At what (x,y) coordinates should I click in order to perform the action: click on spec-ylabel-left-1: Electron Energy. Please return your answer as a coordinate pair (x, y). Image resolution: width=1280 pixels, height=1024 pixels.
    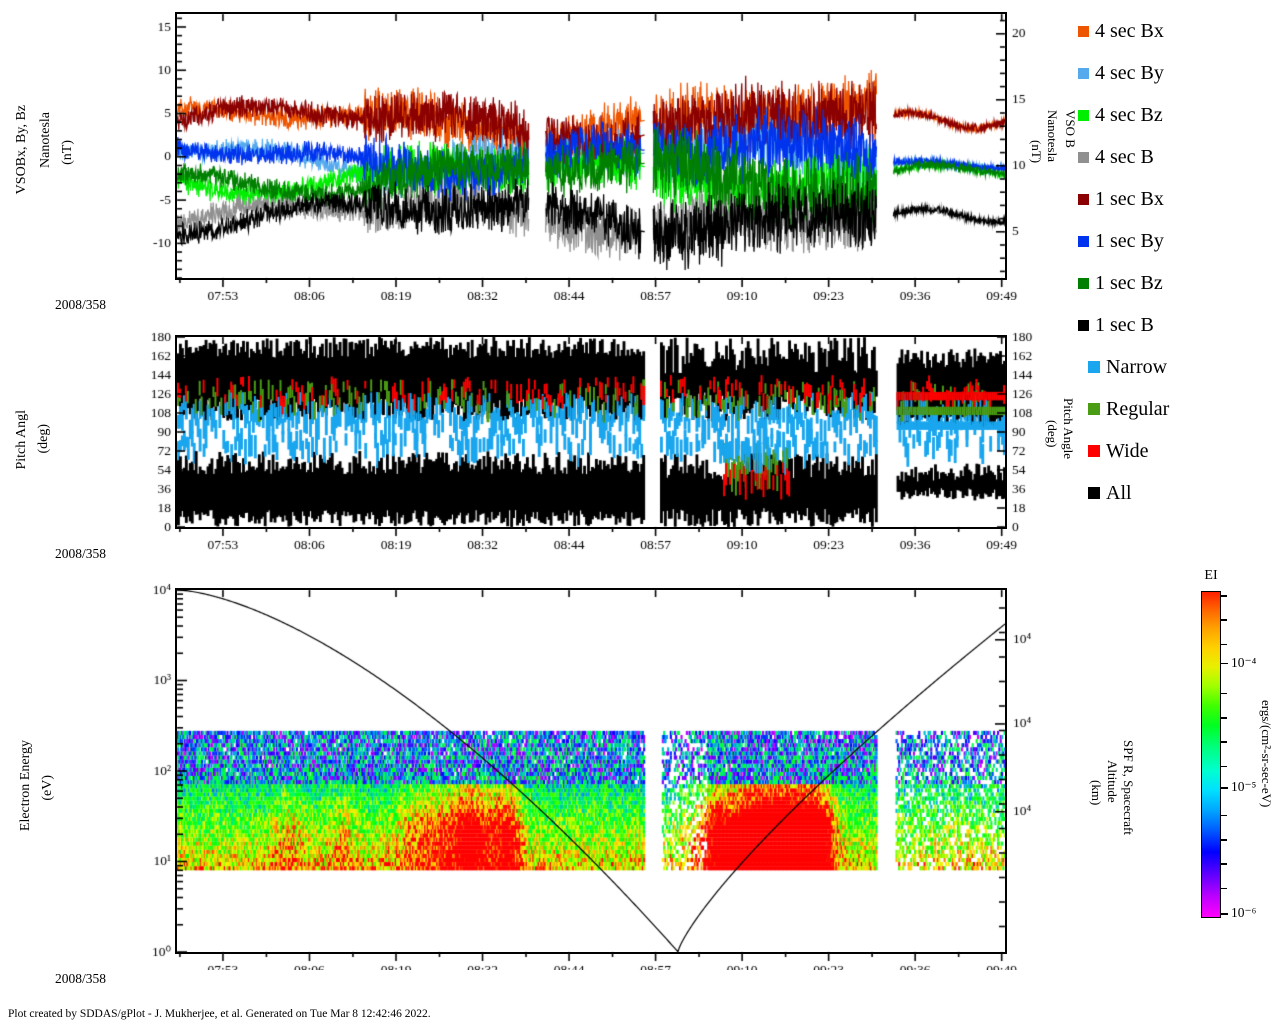
    Looking at the image, I should click on (25, 786).